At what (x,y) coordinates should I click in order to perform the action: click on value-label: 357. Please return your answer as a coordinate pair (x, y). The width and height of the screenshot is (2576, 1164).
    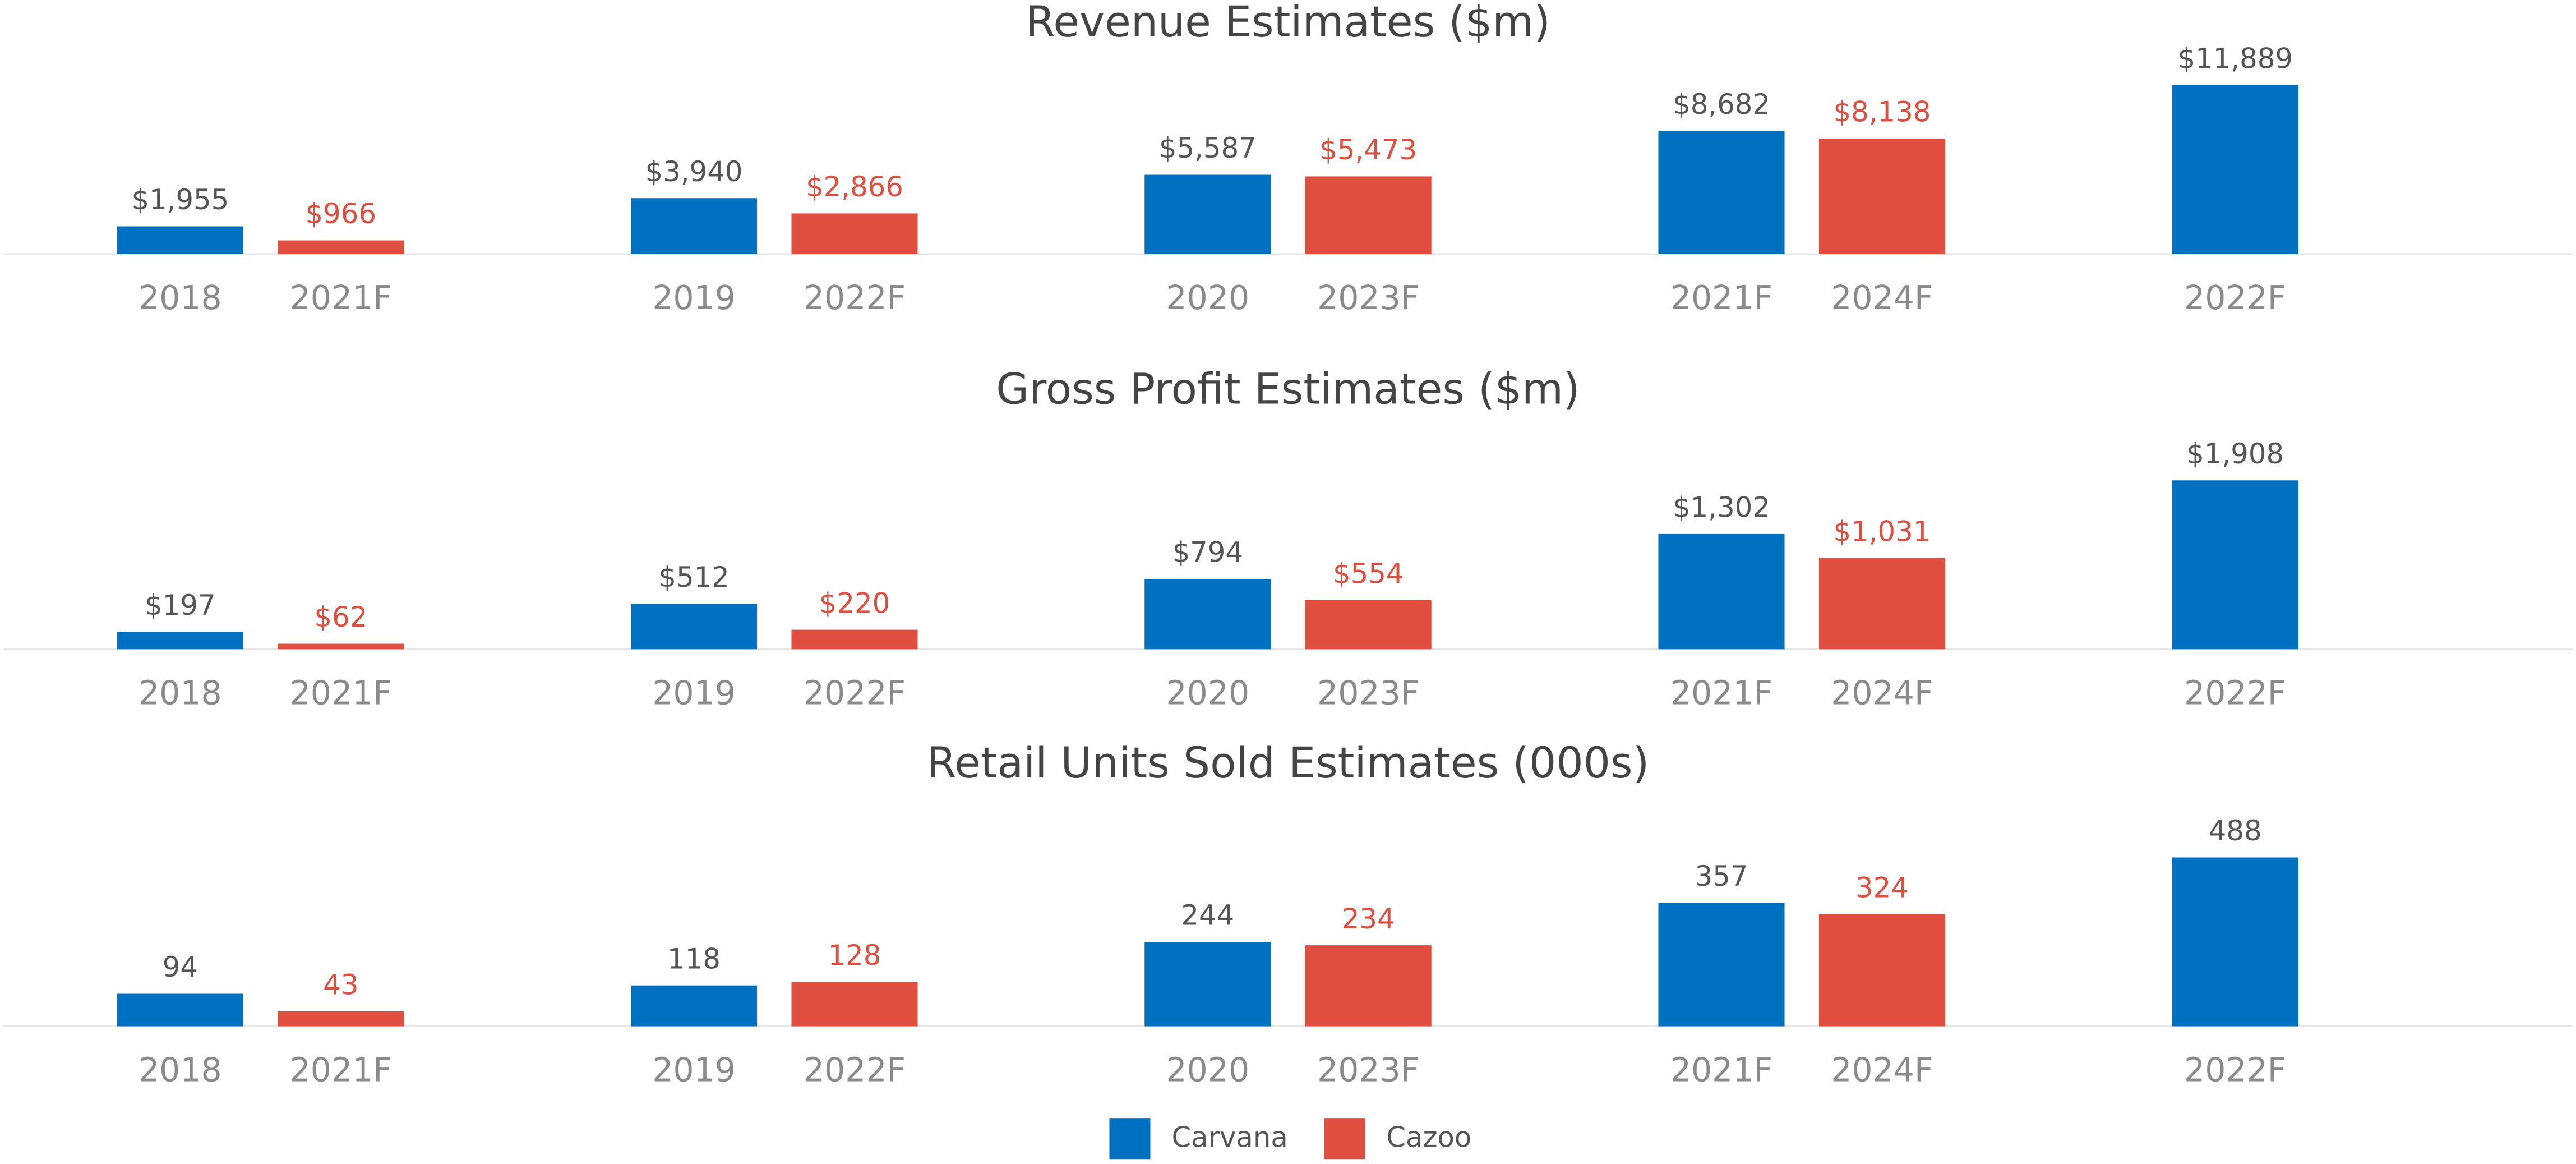
    Looking at the image, I should click on (1722, 876).